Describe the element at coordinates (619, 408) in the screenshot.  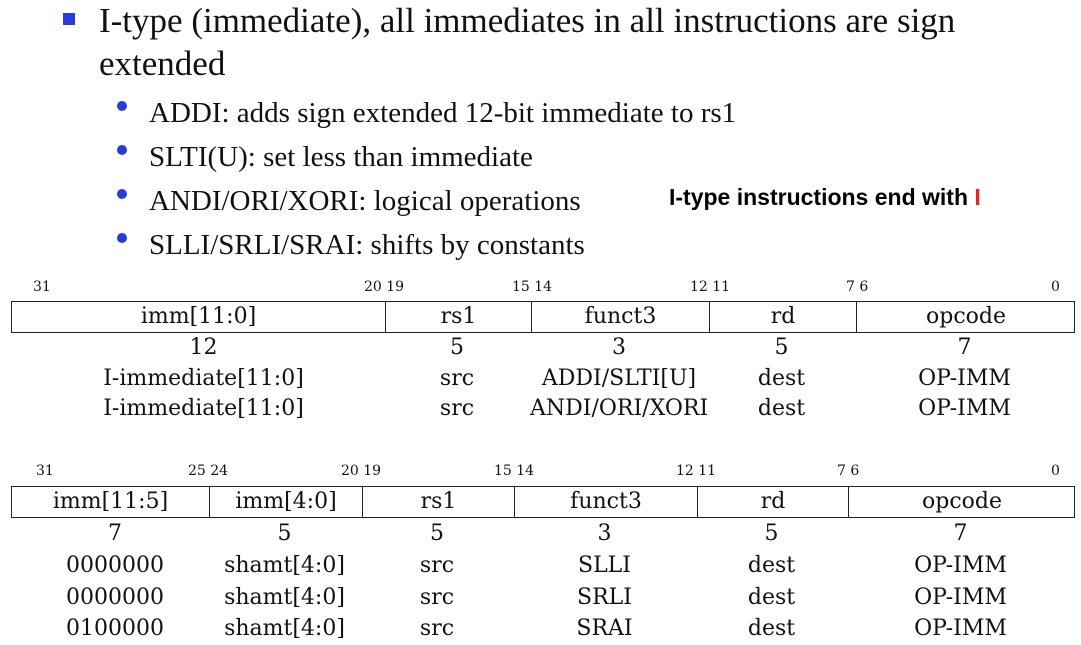
I see `table-cell: ANDI/ORI/XORI` at that location.